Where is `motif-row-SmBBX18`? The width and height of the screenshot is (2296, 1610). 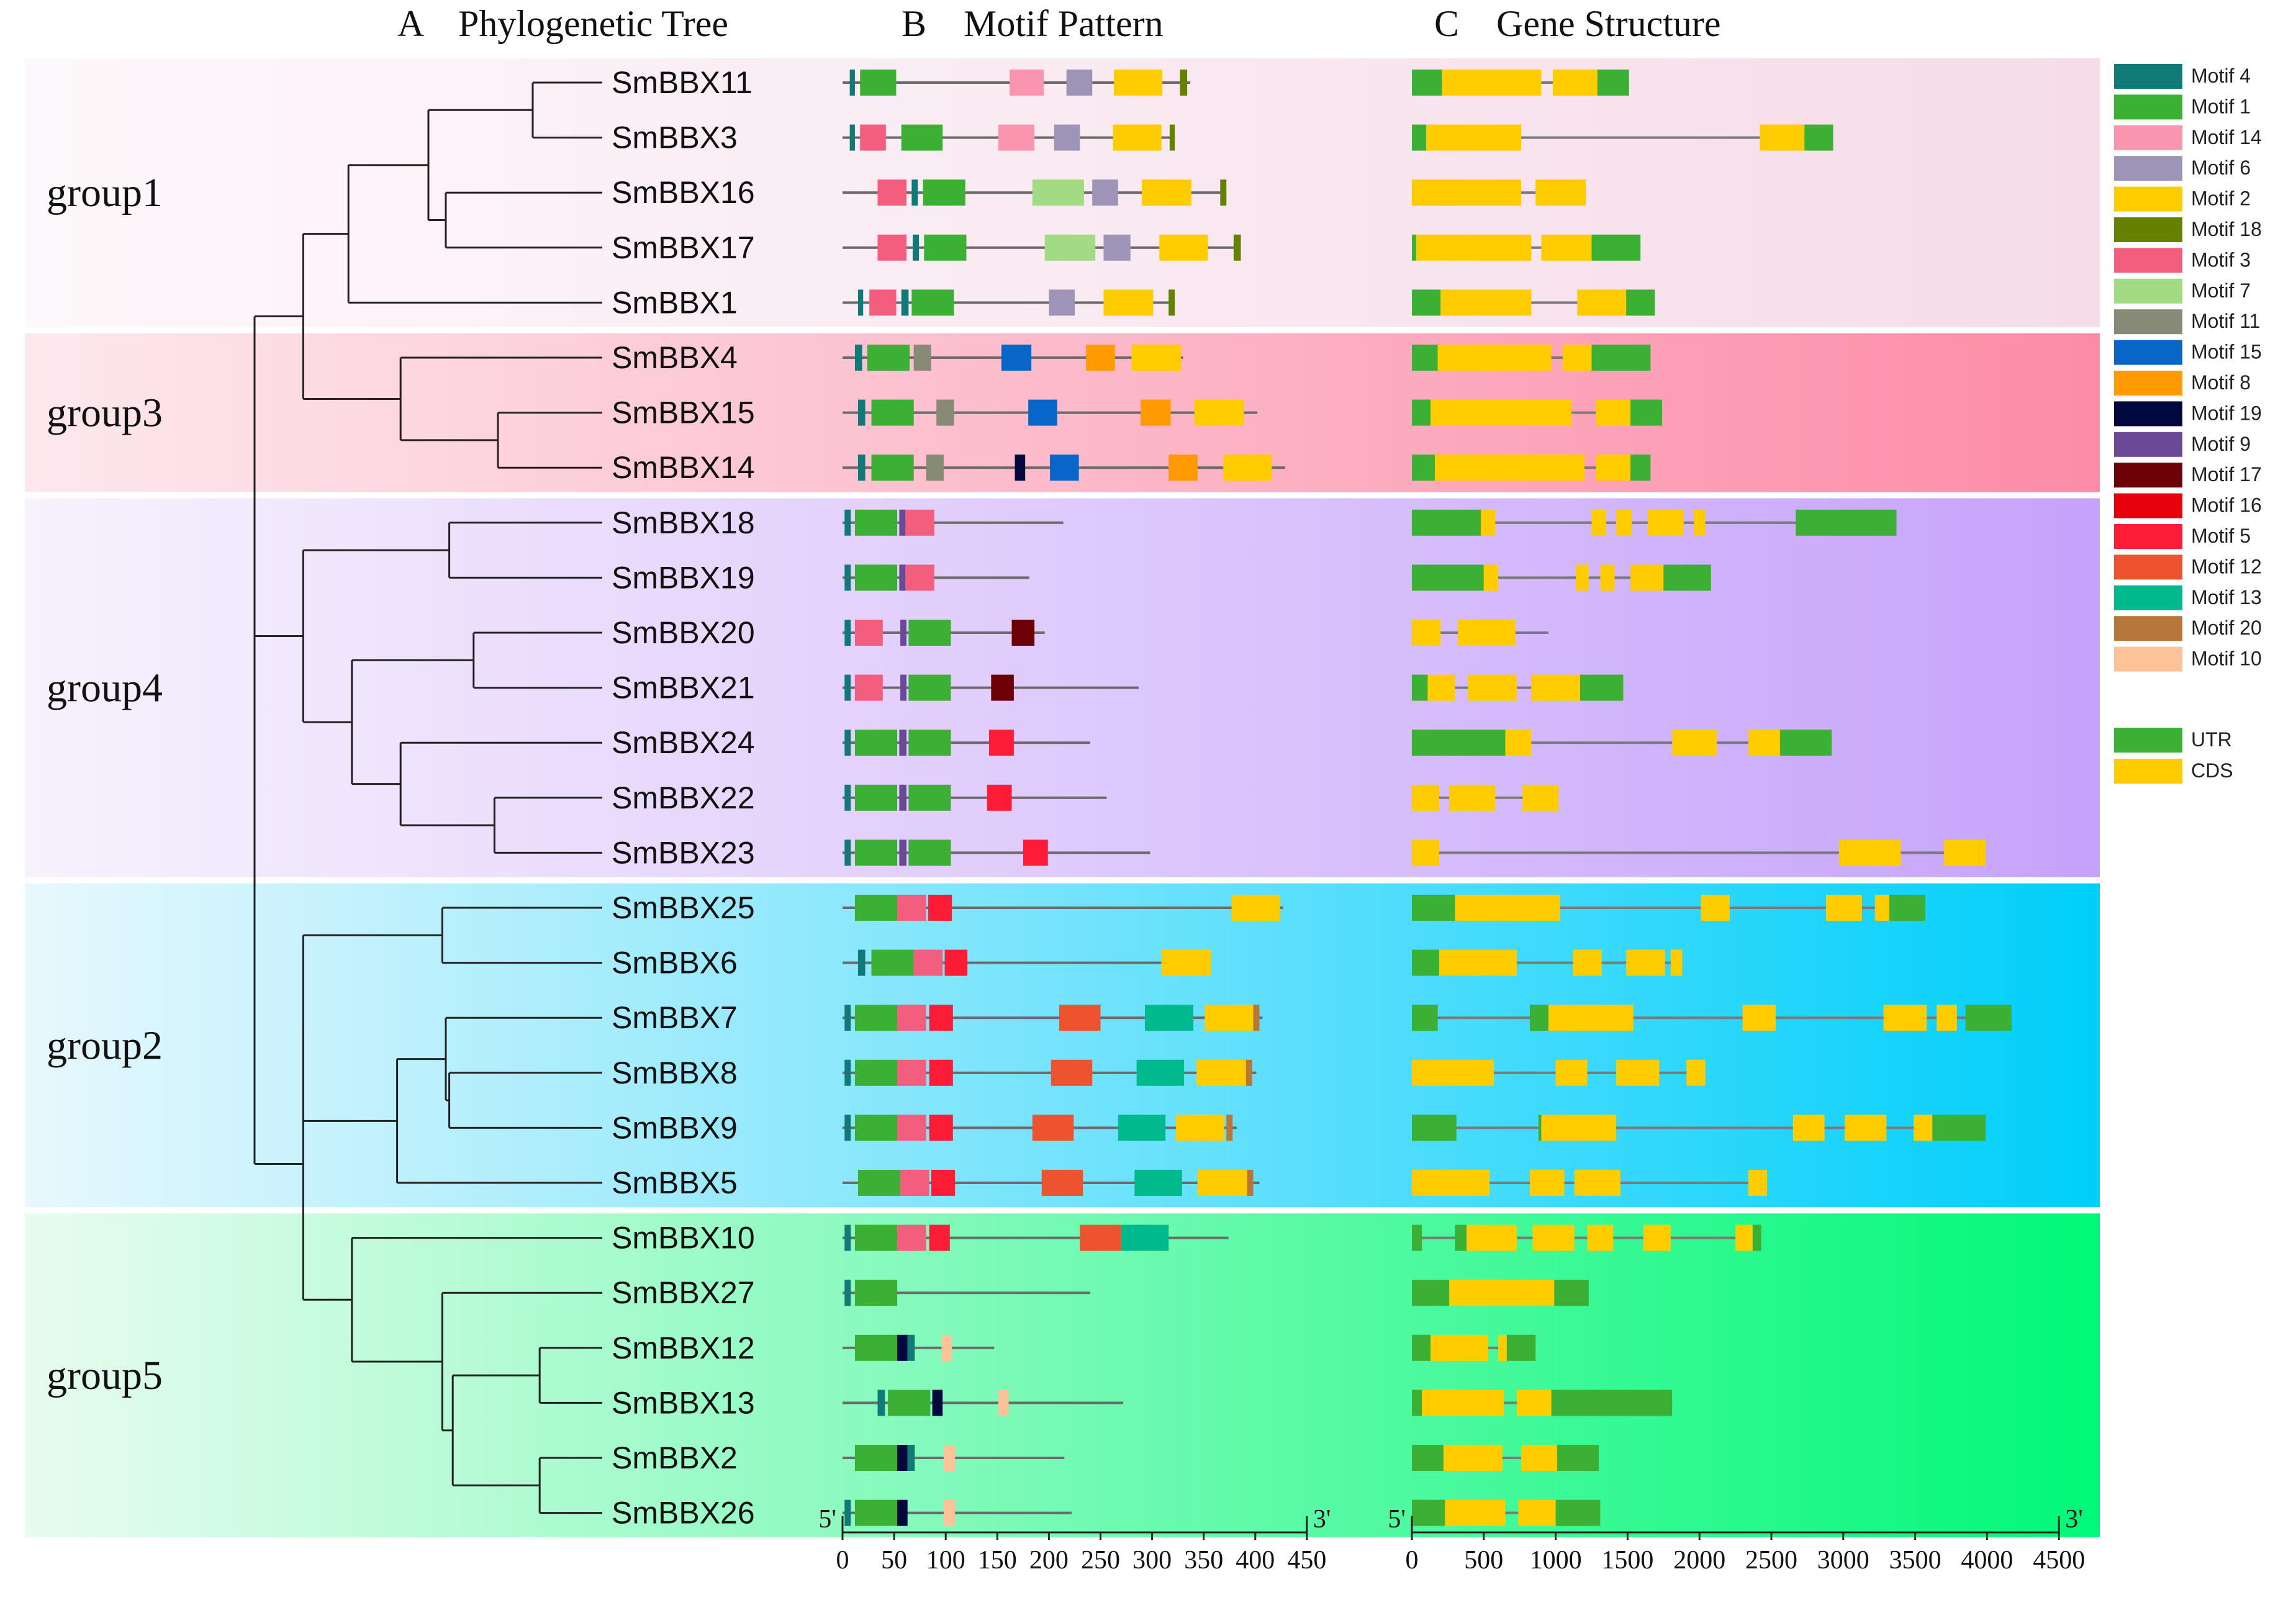
motif-row-SmBBX18 is located at coordinates (953, 522).